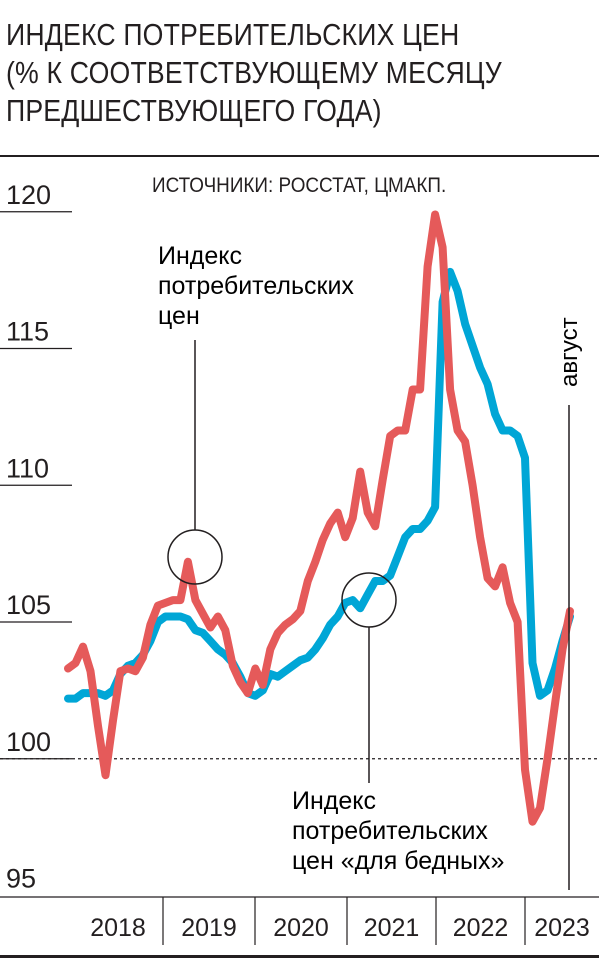 The height and width of the screenshot is (963, 599). Describe the element at coordinates (118, 928) in the screenshot. I see `year-label: 2018` at that location.